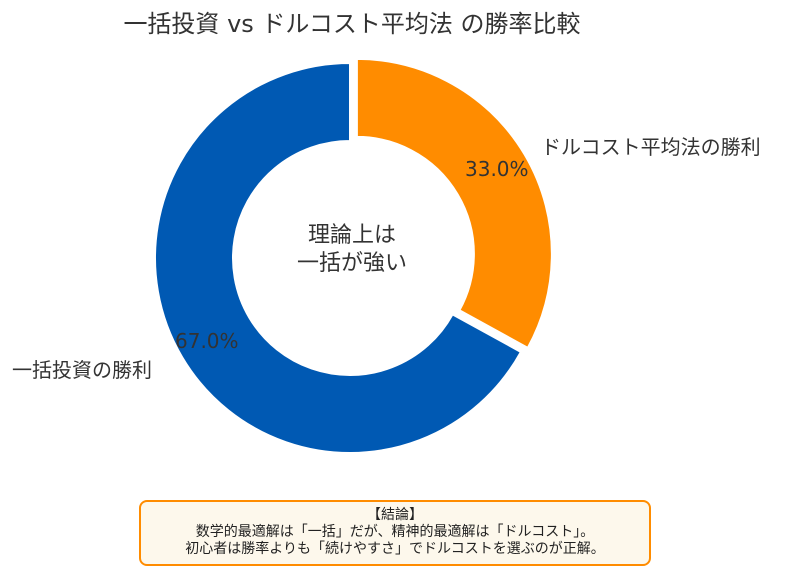 The width and height of the screenshot is (793, 572). Describe the element at coordinates (395, 515) in the screenshot. I see `conclusion-heading: 【結論】` at that location.